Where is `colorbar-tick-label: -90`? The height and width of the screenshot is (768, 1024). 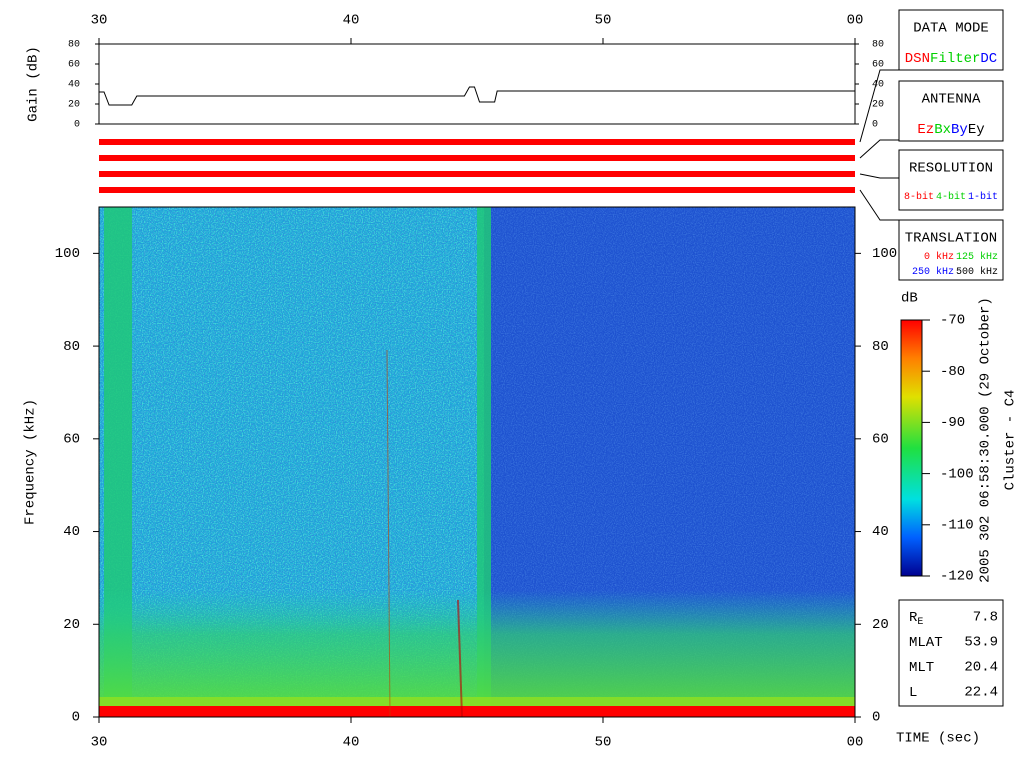
colorbar-tick-label: -90 is located at coordinates (952, 423).